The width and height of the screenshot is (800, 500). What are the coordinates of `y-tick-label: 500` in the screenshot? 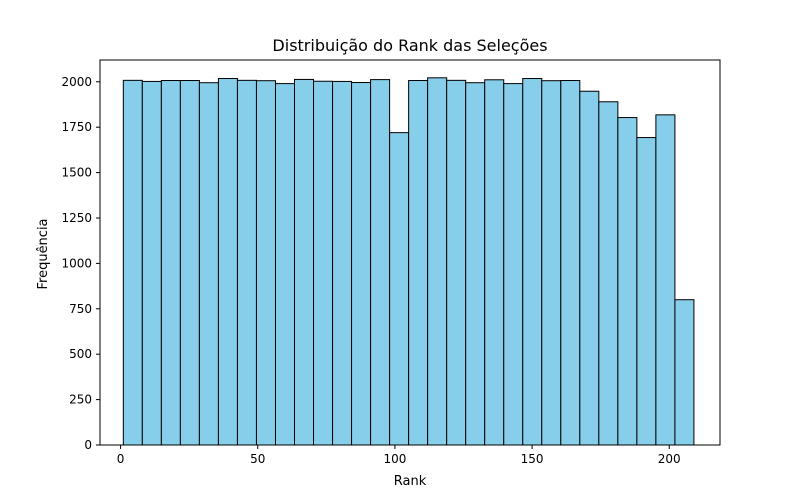 It's located at (80, 354).